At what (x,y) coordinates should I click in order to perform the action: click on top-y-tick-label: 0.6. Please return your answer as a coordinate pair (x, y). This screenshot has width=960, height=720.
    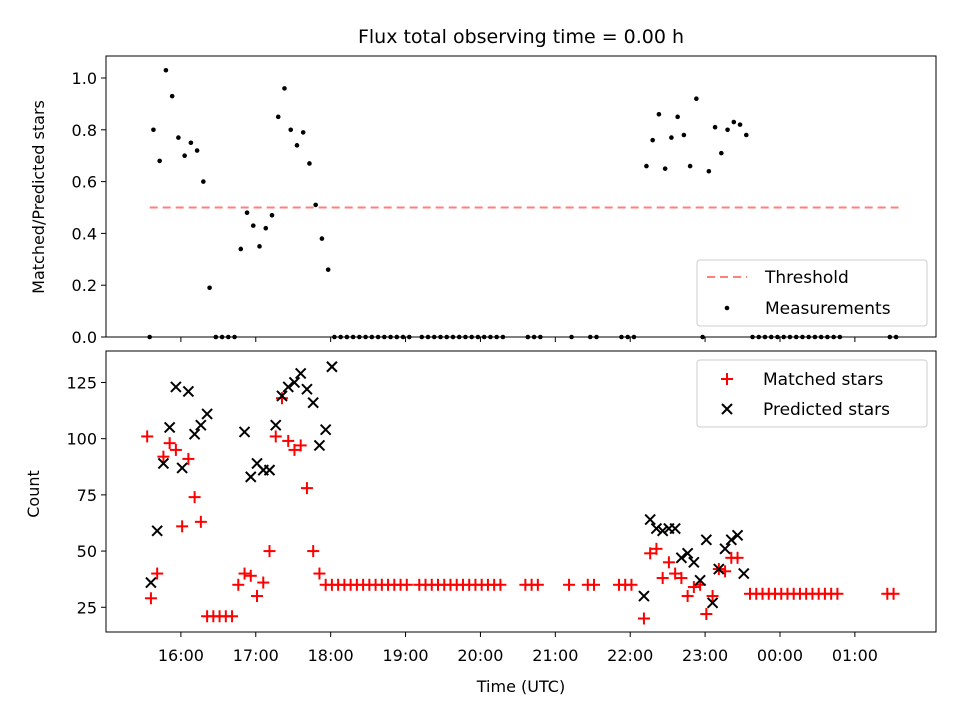
    Looking at the image, I should click on (84, 182).